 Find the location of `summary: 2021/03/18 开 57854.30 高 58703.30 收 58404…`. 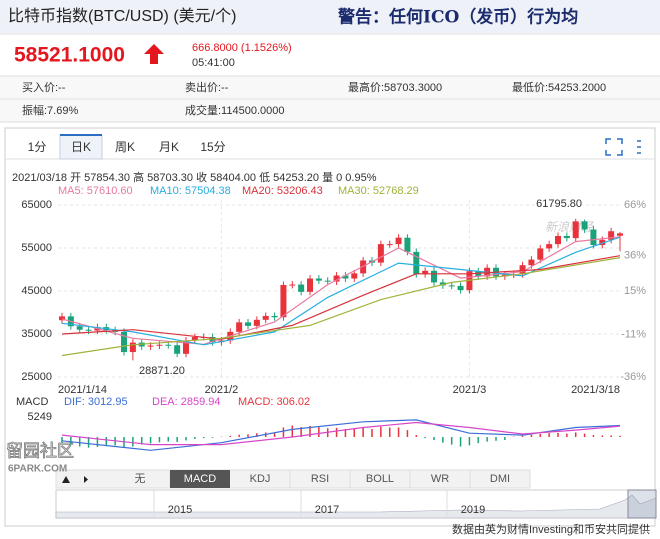

summary: 2021/03/18 开 57854.30 高 58703.30 收 58404… is located at coordinates (194, 177).